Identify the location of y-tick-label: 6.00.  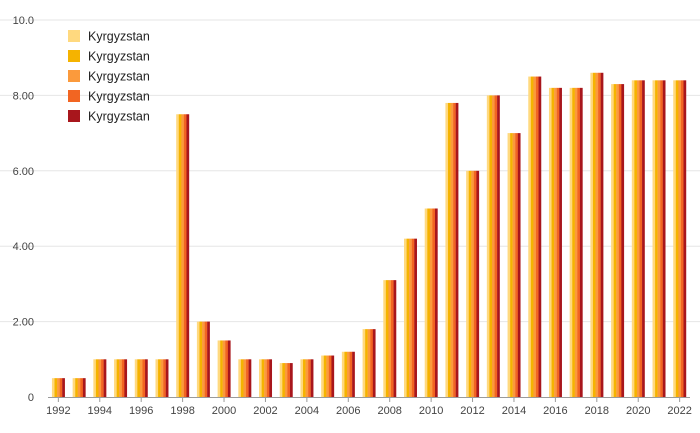
(23, 172).